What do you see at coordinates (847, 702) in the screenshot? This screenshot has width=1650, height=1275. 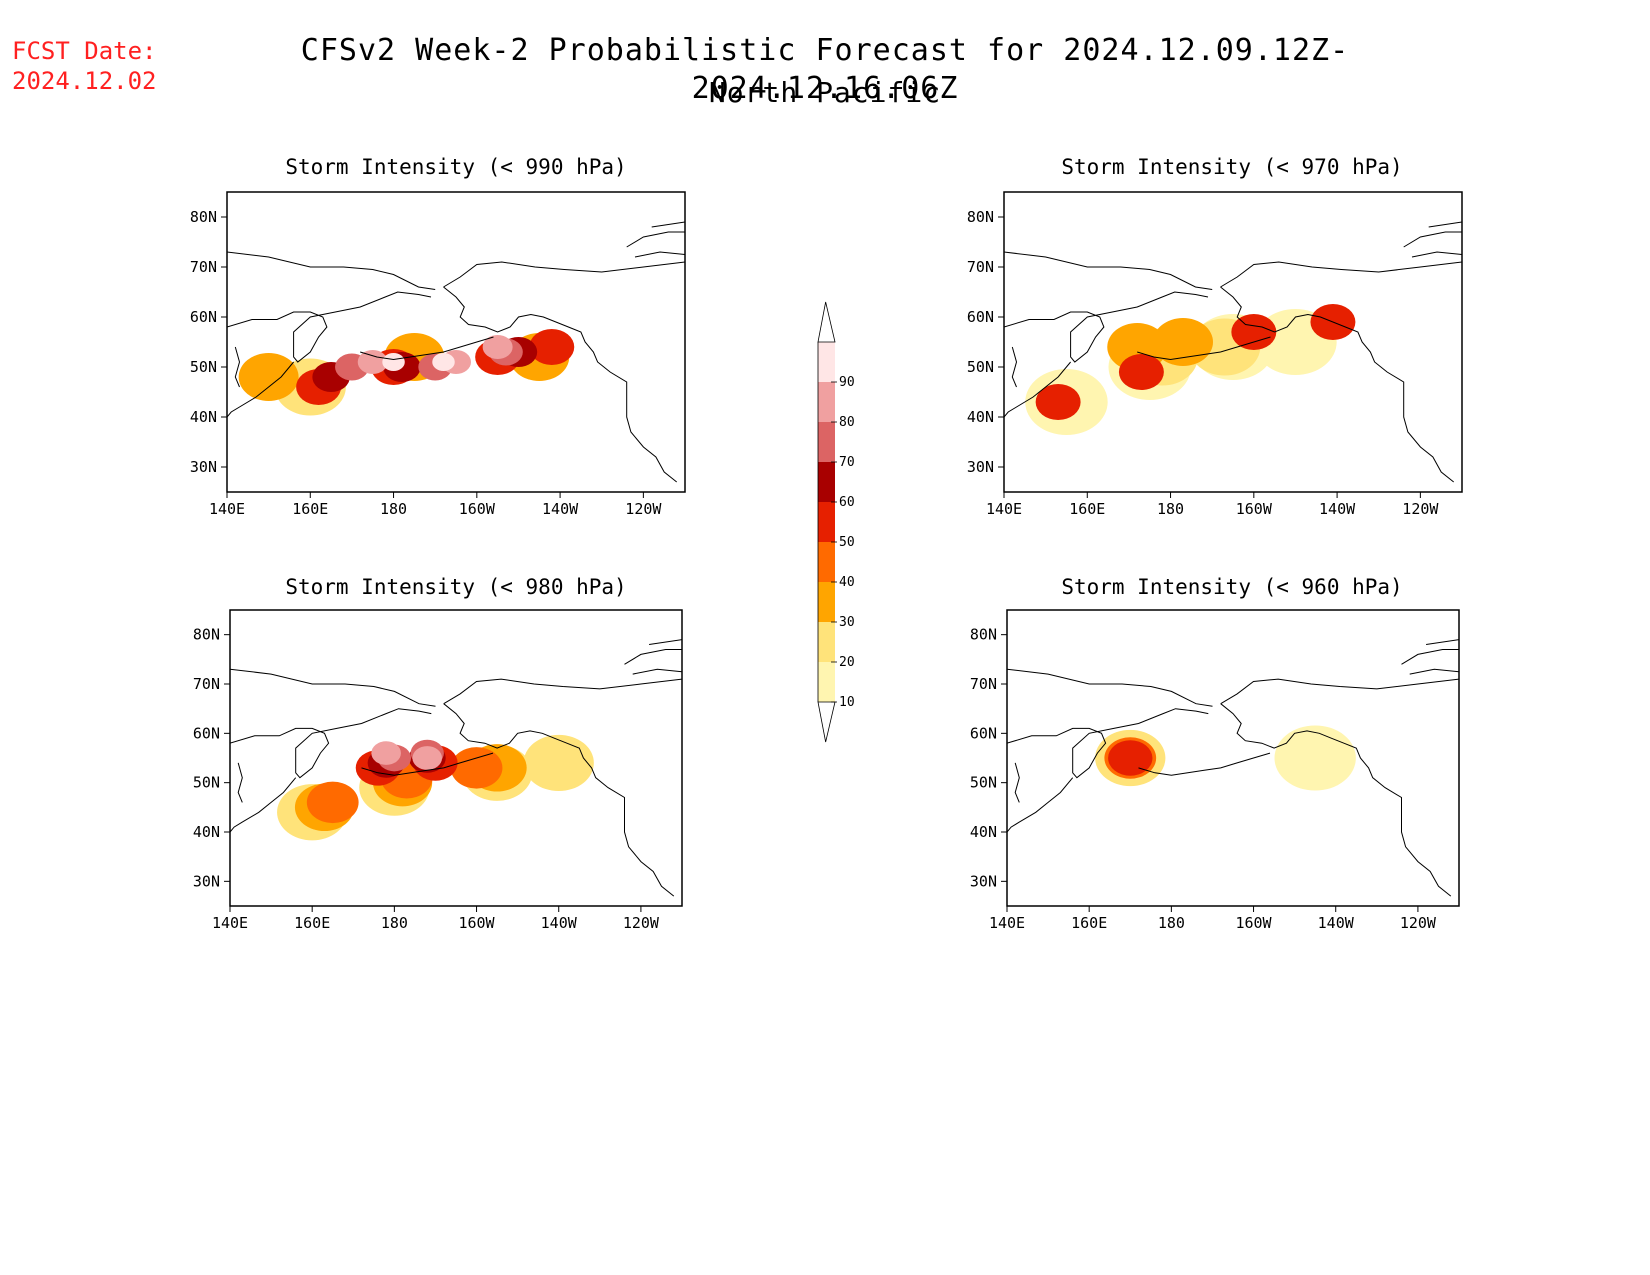 I see `colorbar-label: 10` at bounding box center [847, 702].